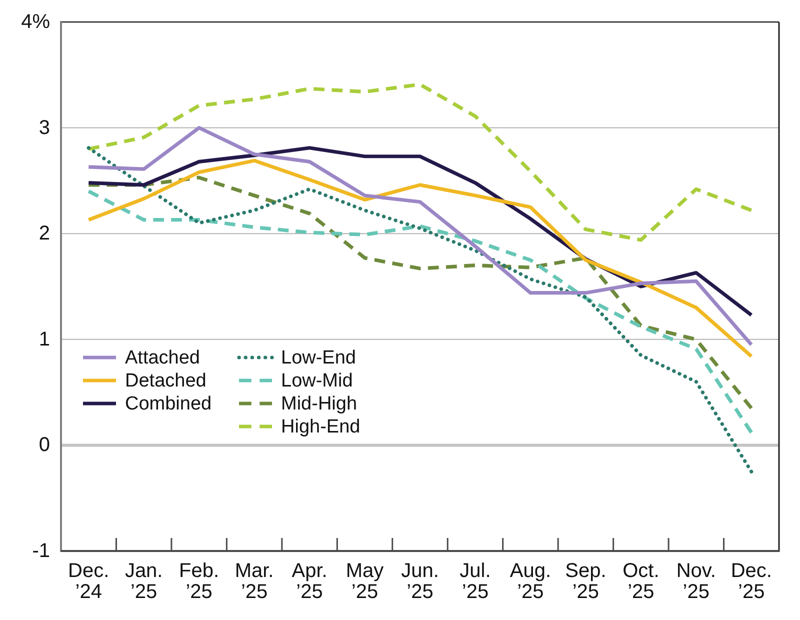  I want to click on x-tick-label: May ’25, so click(365, 581).